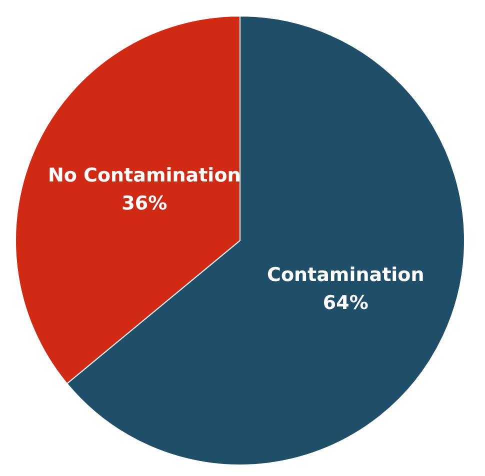  I want to click on data-label: 64%, so click(345, 303).